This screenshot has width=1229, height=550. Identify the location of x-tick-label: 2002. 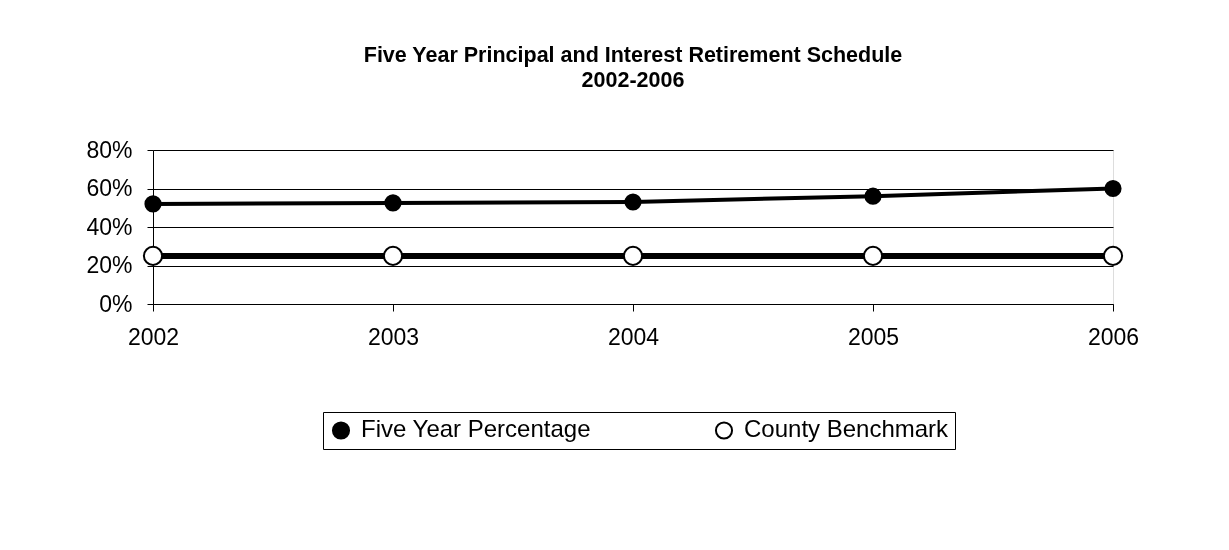
(153, 336).